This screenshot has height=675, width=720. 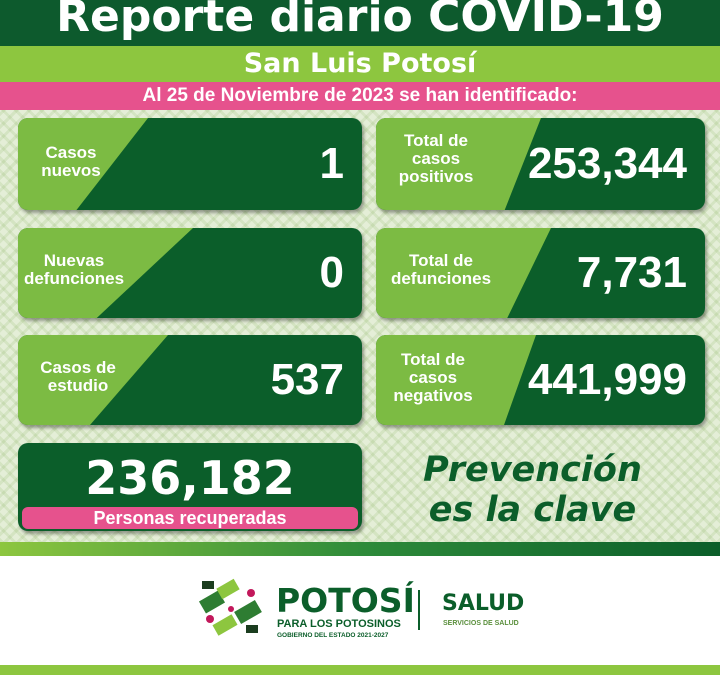 I want to click on card-value: 253,344, so click(x=607, y=163).